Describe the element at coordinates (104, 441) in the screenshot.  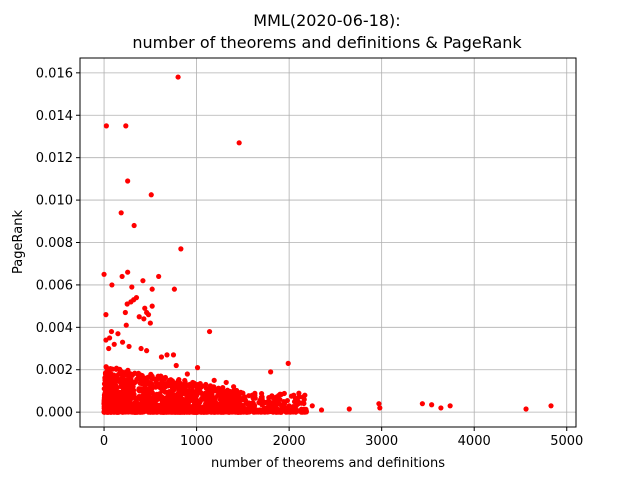
I see `x-tick-label: 0` at that location.